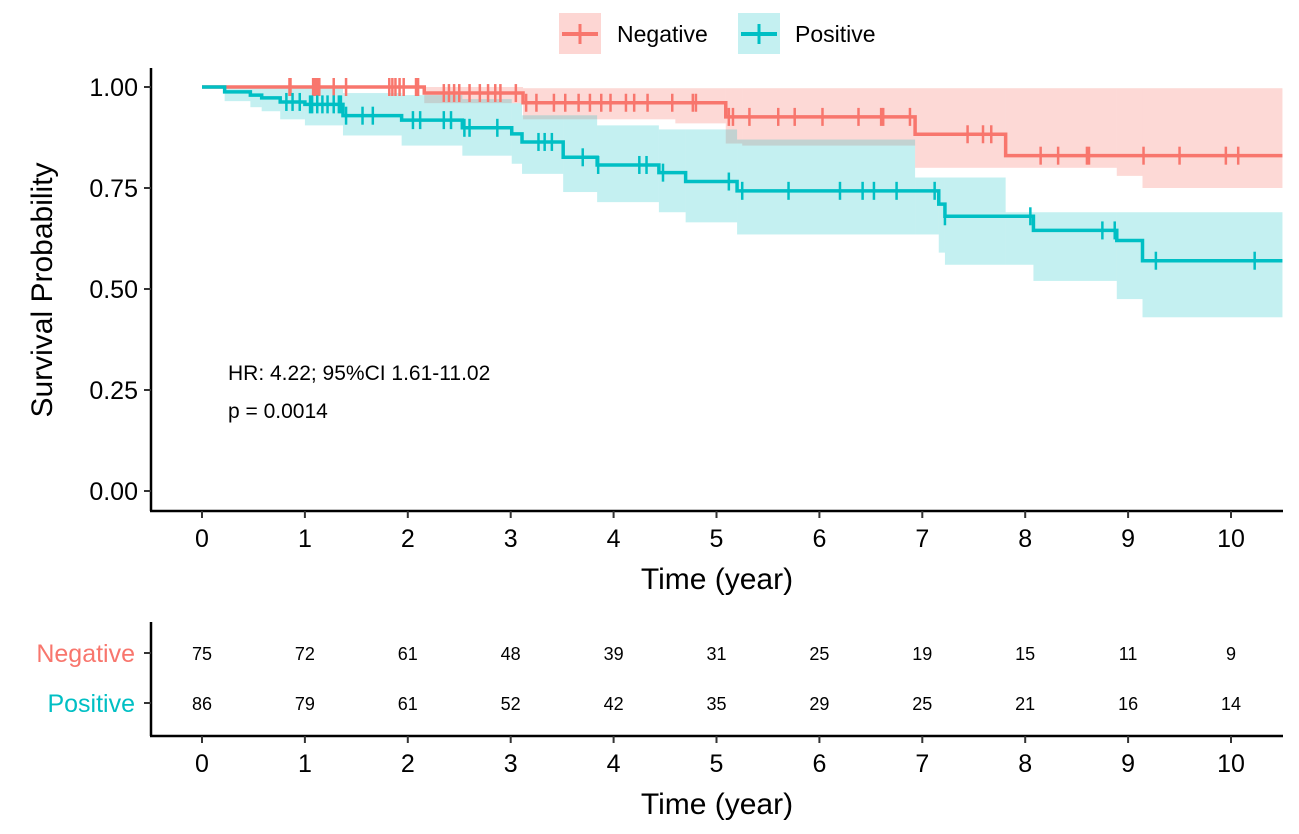 The height and width of the screenshot is (834, 1299). What do you see at coordinates (202, 704) in the screenshot?
I see `risk-cell-positive: 86` at bounding box center [202, 704].